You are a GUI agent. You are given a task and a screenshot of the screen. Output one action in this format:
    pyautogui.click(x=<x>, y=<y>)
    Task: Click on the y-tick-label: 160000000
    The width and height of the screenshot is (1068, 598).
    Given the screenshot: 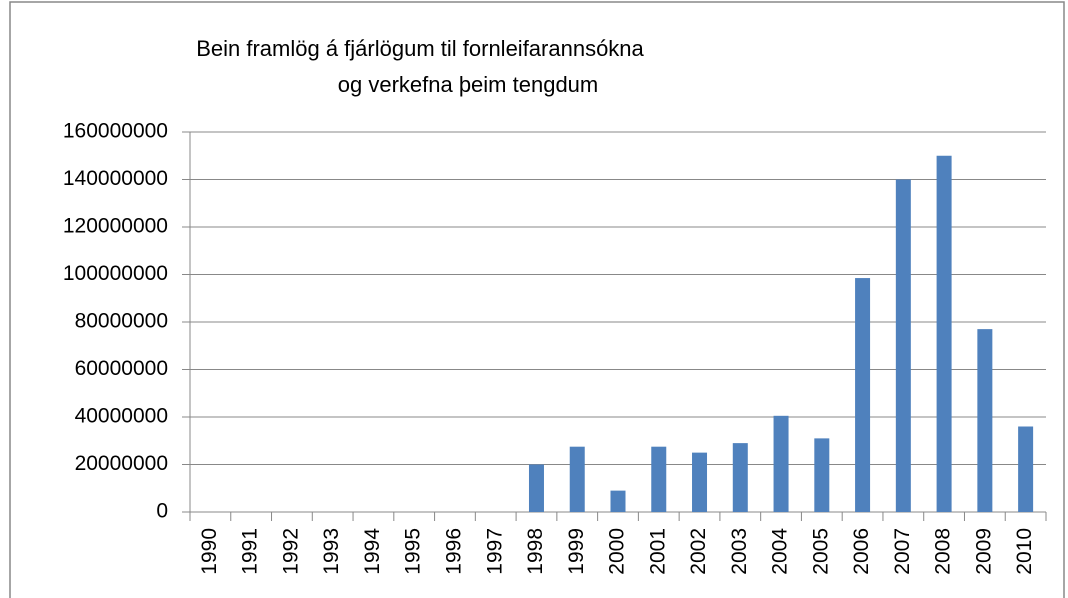 What is the action you would take?
    pyautogui.click(x=115, y=131)
    